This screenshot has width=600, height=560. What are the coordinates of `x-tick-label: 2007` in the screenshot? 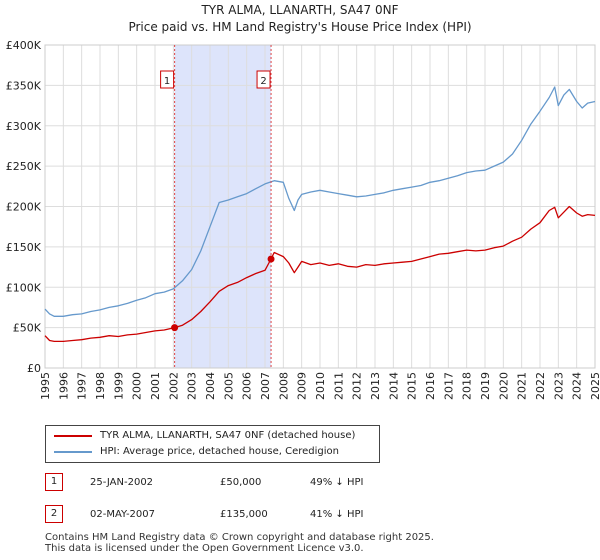 It's located at (265, 386).